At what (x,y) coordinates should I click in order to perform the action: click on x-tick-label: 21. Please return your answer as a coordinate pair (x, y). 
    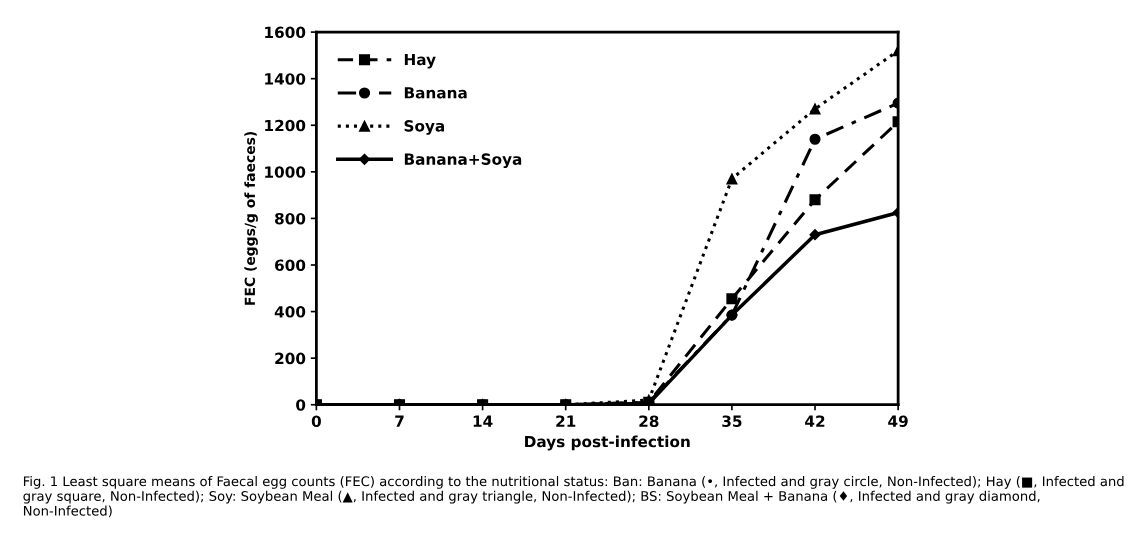
    Looking at the image, I should click on (566, 421).